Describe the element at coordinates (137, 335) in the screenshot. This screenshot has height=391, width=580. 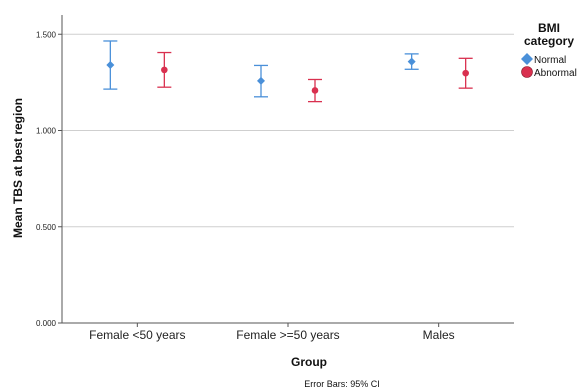
I see `x-category-label: Female <50 years` at that location.